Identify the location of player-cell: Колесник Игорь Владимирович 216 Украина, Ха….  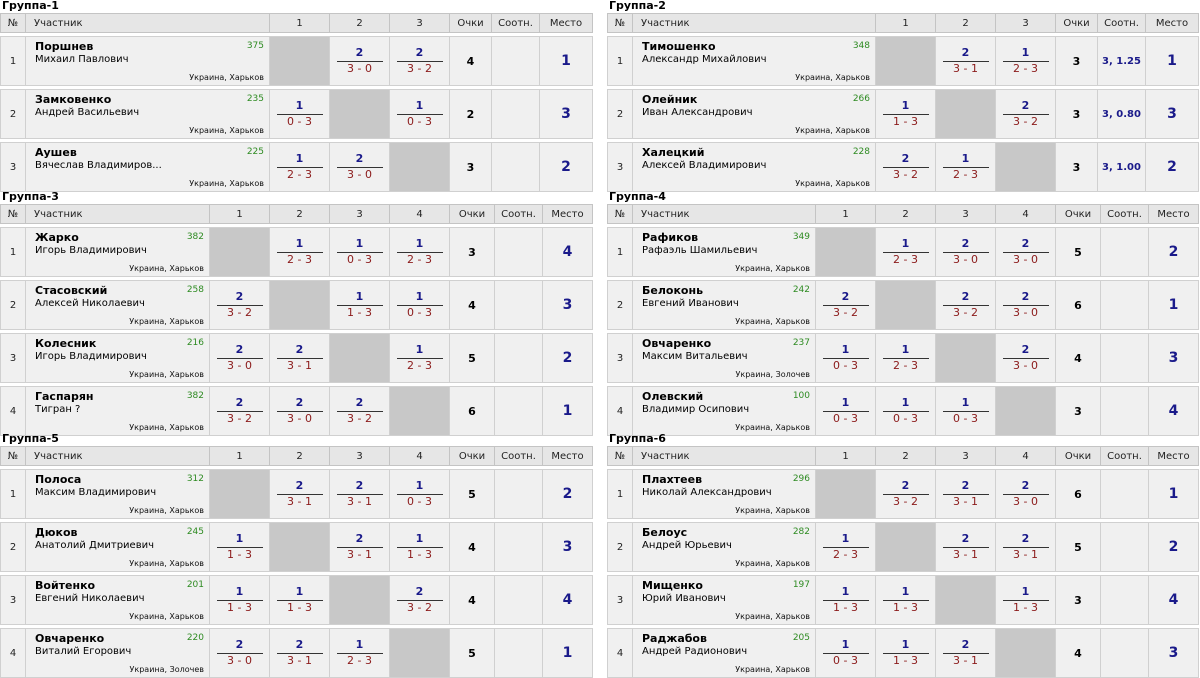
(117, 358).